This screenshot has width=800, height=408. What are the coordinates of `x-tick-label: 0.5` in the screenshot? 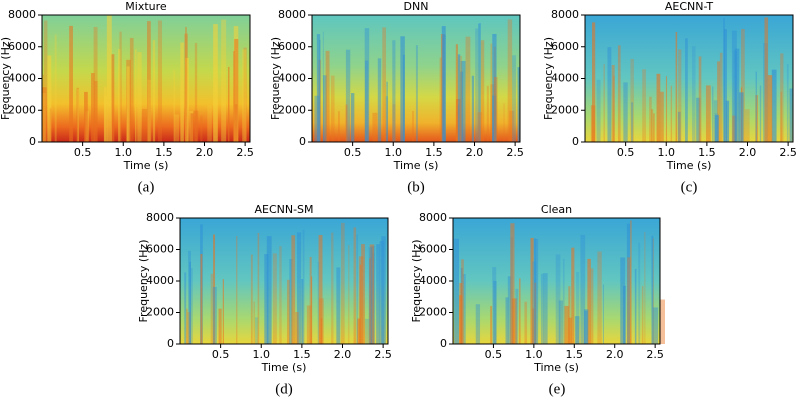 It's located at (494, 354).